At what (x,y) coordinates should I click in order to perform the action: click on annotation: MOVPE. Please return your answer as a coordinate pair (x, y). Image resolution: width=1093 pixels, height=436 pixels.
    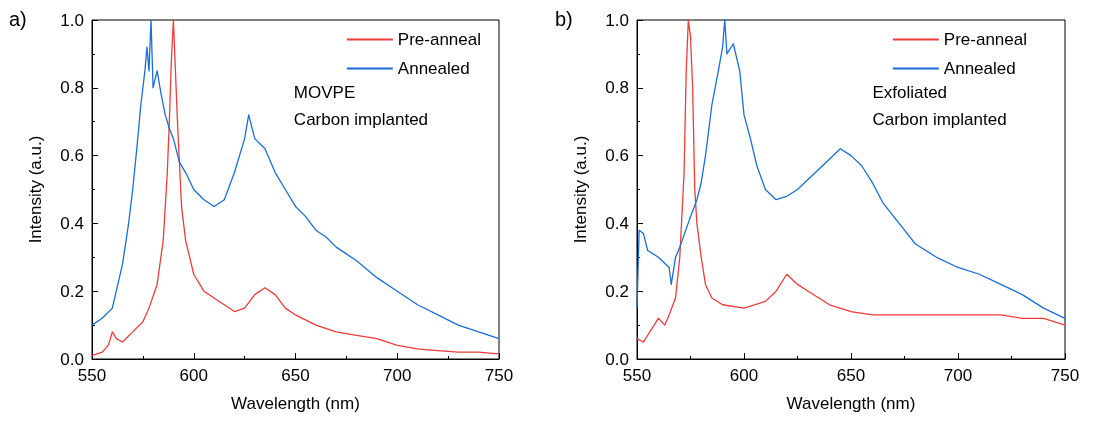
    Looking at the image, I should click on (324, 92).